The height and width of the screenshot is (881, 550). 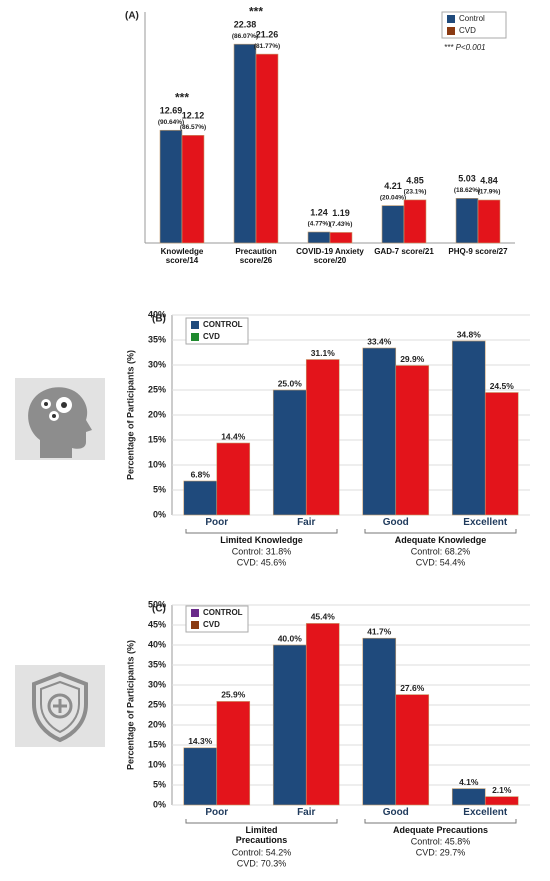 I want to click on x-tick-label-box: PHQ-9 score/27, so click(x=478, y=251).